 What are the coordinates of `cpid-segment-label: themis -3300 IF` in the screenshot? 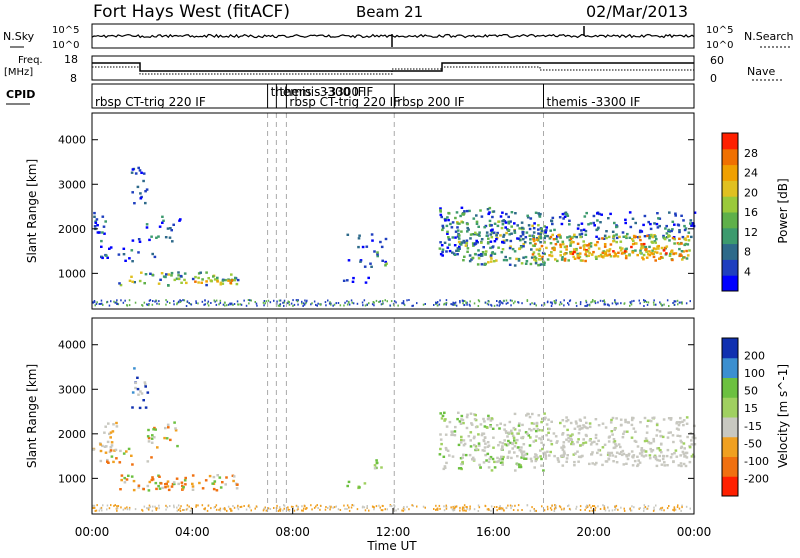 It's located at (326, 92).